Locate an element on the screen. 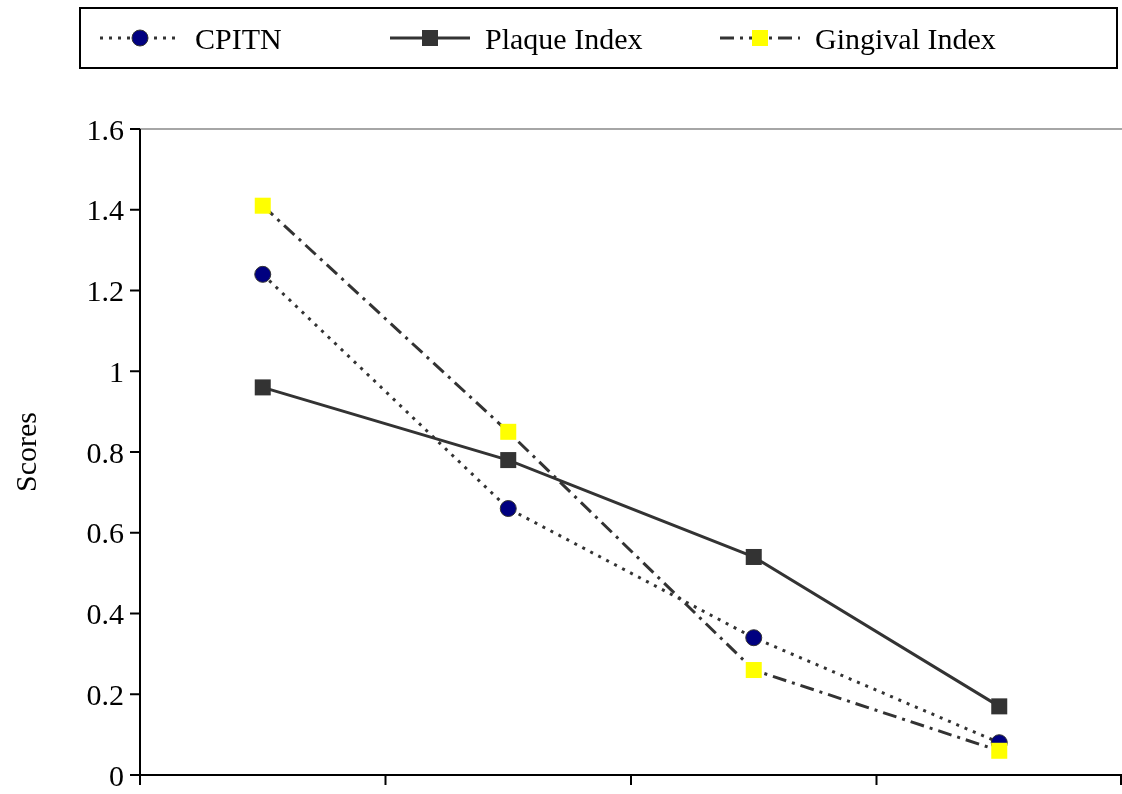  y-tick-label: 0.6 is located at coordinates (105, 533).